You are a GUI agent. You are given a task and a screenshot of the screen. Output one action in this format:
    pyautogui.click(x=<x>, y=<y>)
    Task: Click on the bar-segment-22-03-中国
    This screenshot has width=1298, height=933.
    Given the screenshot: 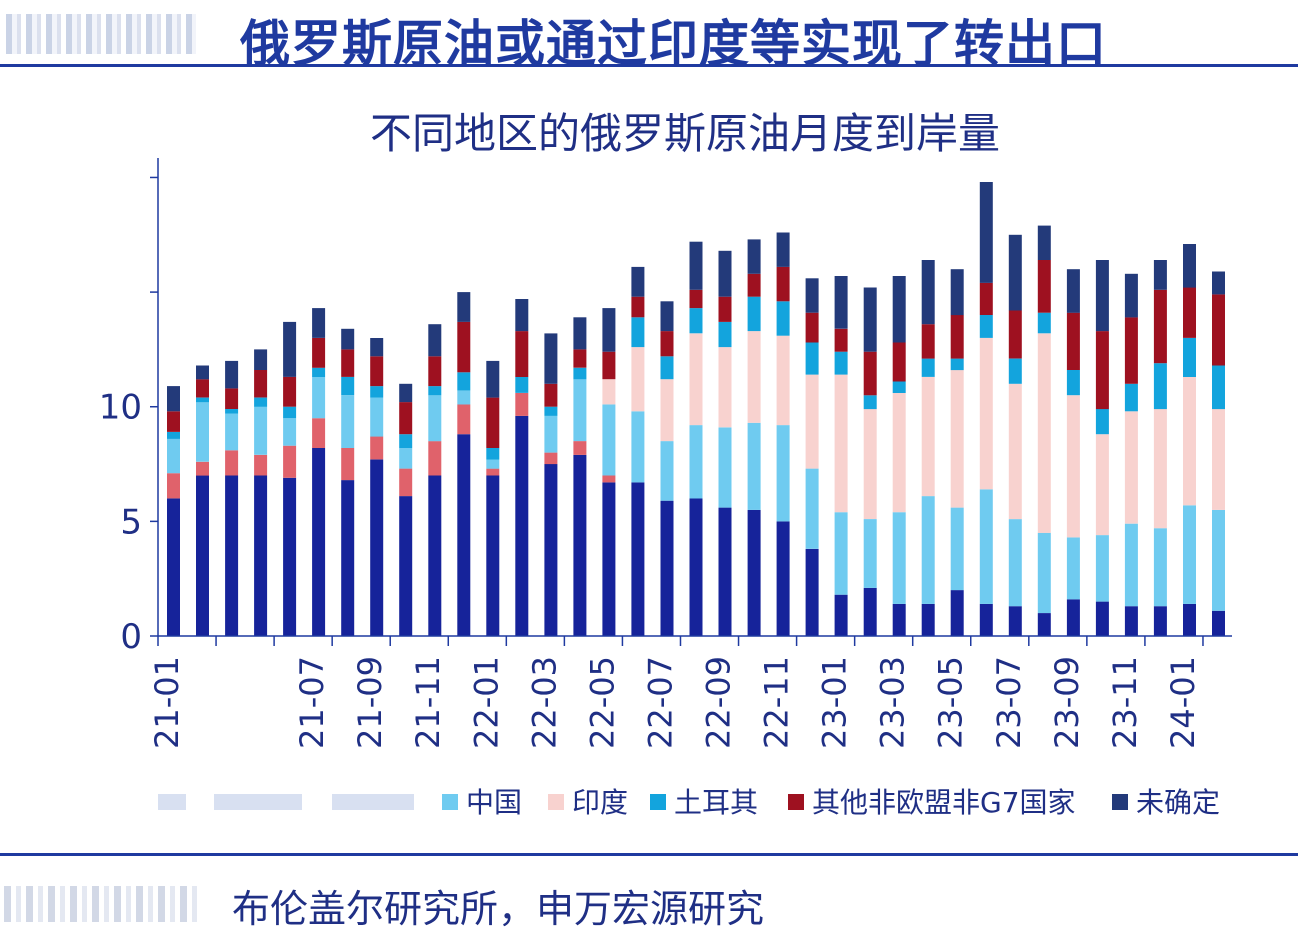 What is the action you would take?
    pyautogui.click(x=580, y=410)
    